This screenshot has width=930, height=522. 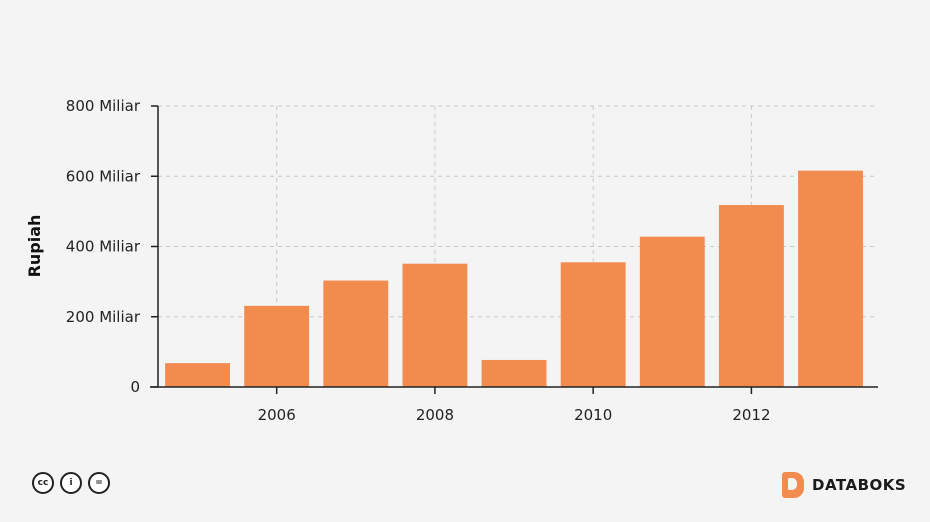 What do you see at coordinates (859, 485) in the screenshot?
I see `brand-name: DATABOKS` at bounding box center [859, 485].